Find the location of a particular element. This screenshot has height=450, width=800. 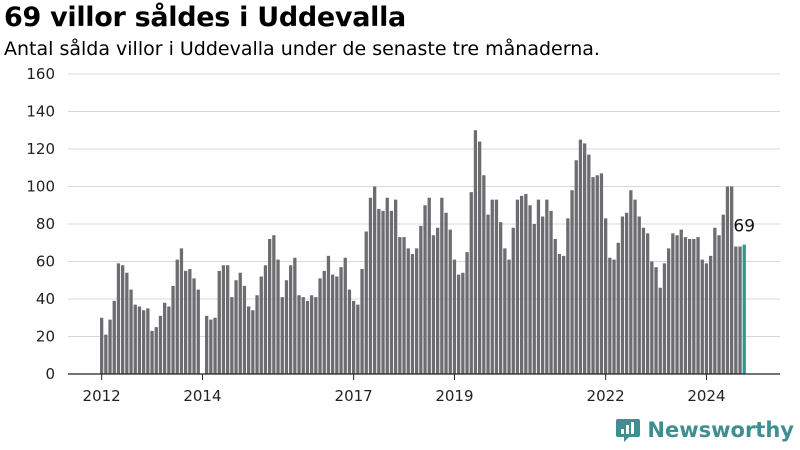

y-tick-label: 20 is located at coordinates (45, 337).